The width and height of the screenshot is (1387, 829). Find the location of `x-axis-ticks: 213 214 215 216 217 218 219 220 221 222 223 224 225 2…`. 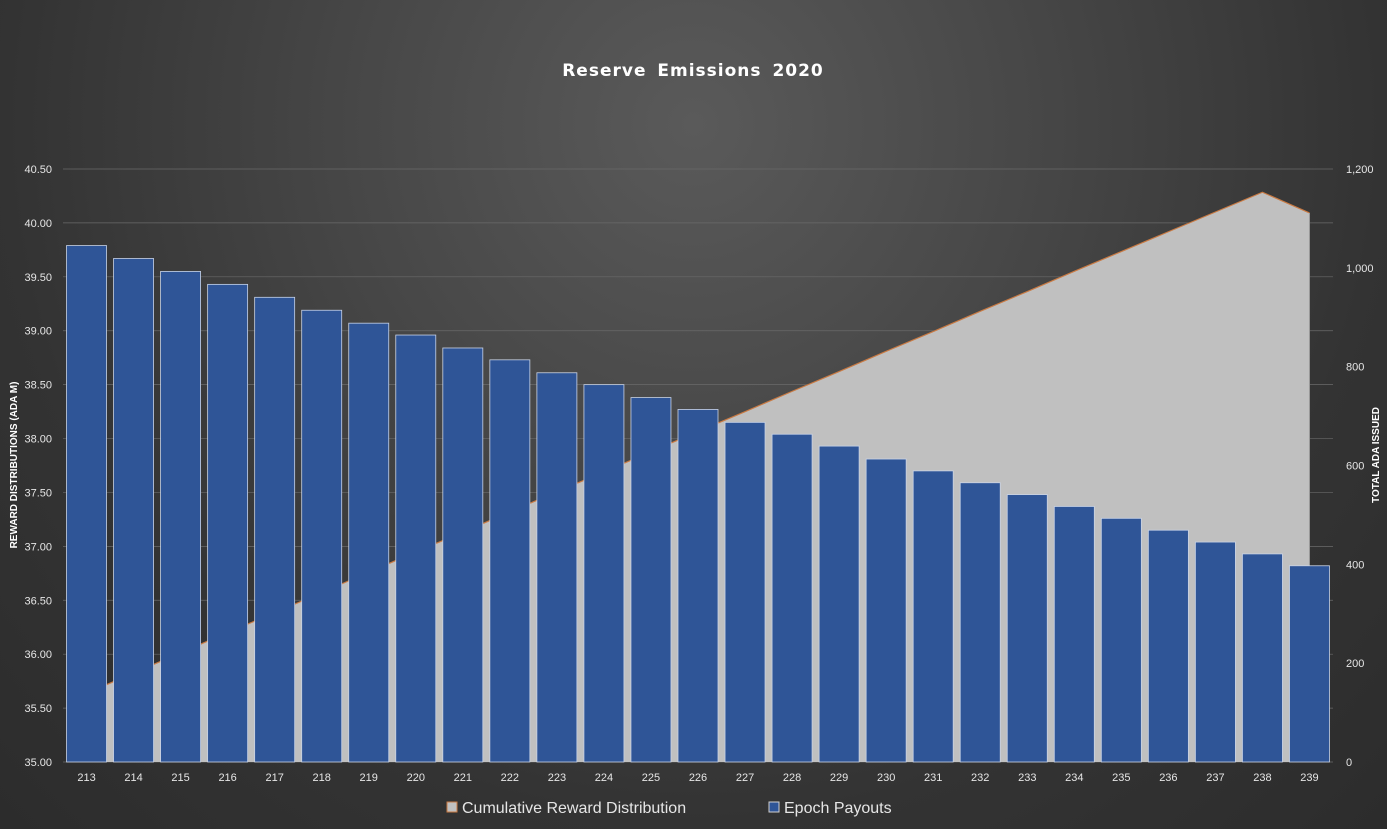

x-axis-ticks: 213 214 215 216 217 218 219 220 221 222 223 224 225 2… is located at coordinates (697, 778).